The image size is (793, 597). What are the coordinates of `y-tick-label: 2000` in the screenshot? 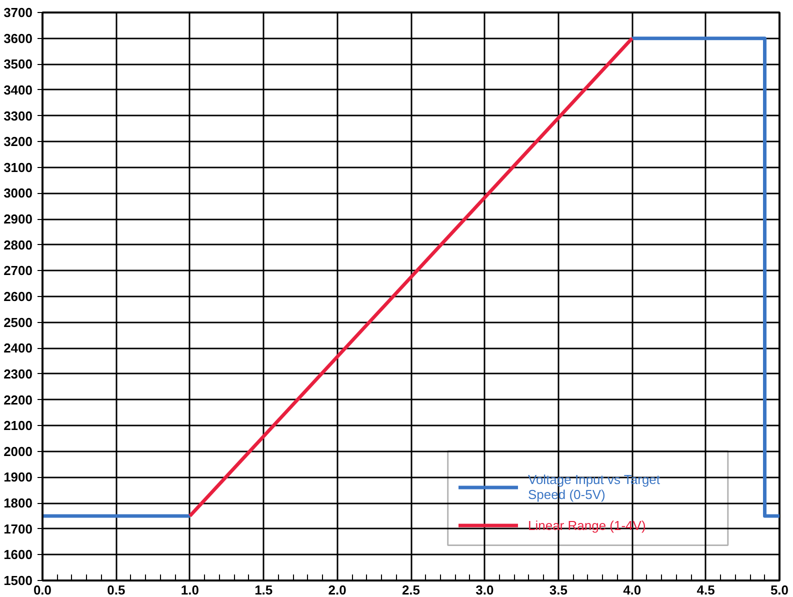 It's located at (18, 451).